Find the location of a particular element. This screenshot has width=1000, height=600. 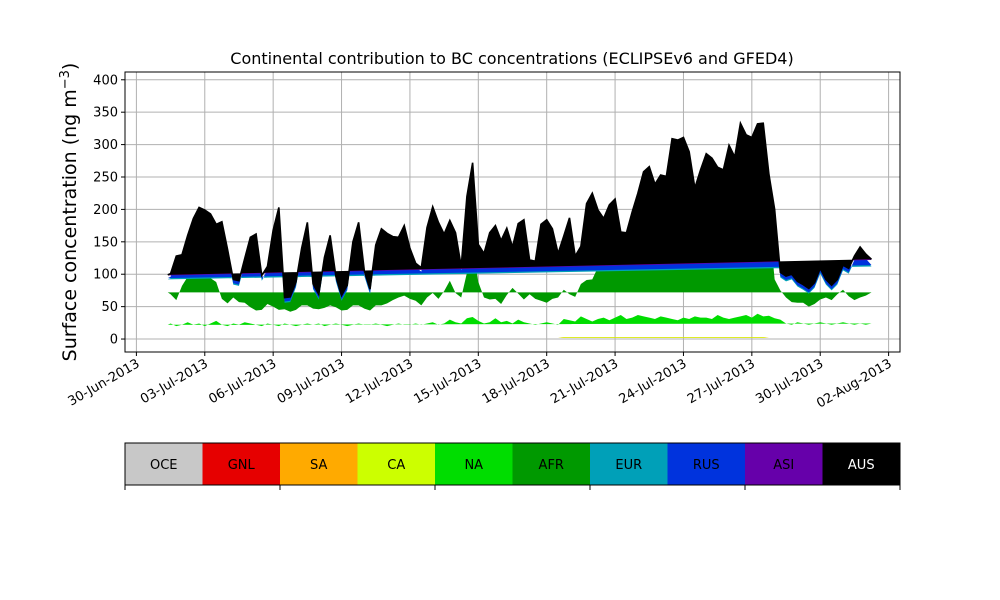

x-tick-label: 12-Jul-2013 is located at coordinates (379, 381).